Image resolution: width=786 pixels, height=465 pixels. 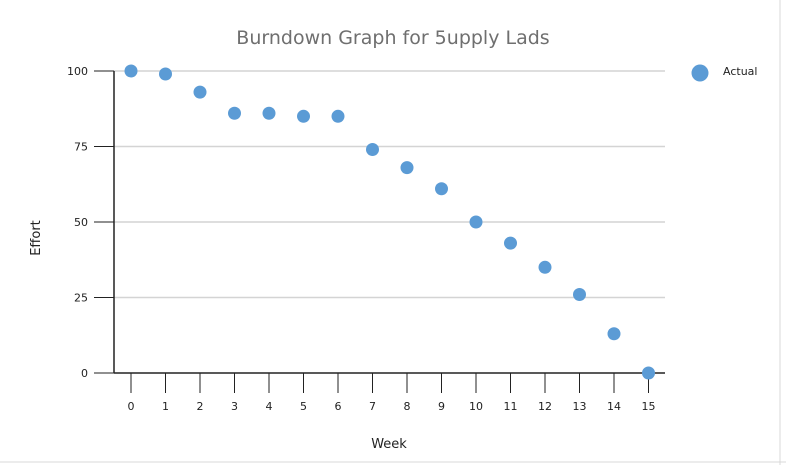 What do you see at coordinates (338, 406) in the screenshot?
I see `x-tick-label-6: 6` at bounding box center [338, 406].